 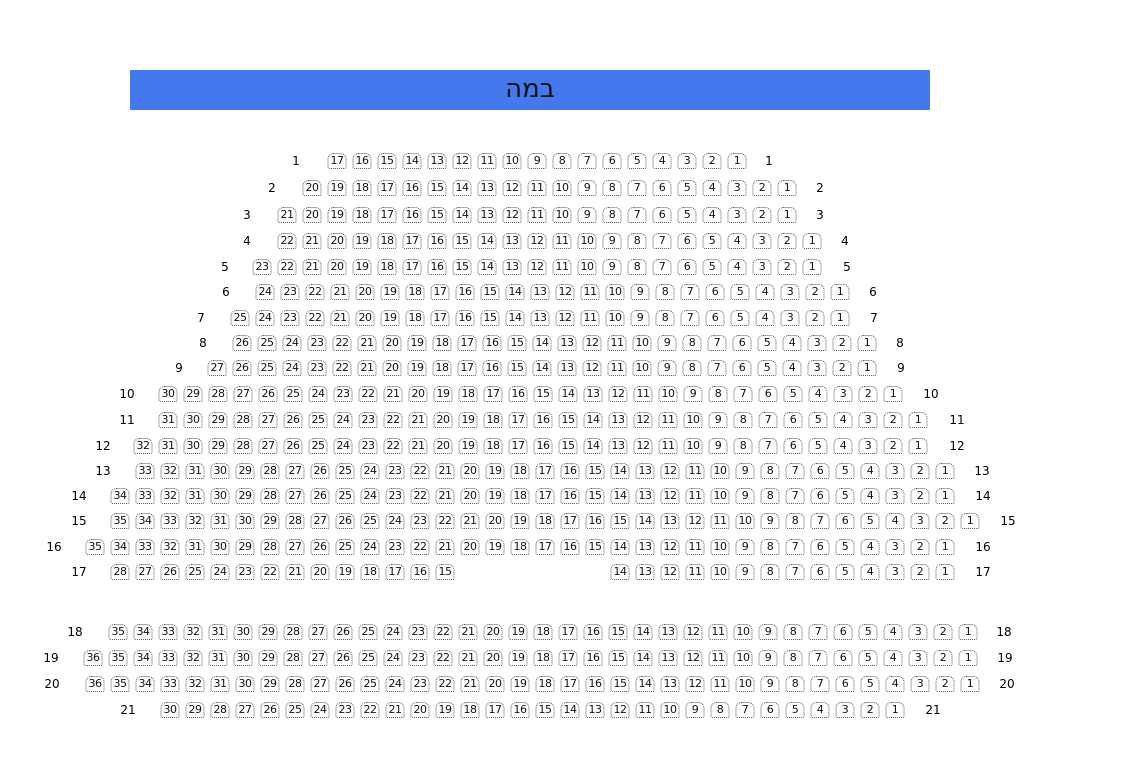 What do you see at coordinates (145, 521) in the screenshot?
I see `seat: 34` at bounding box center [145, 521].